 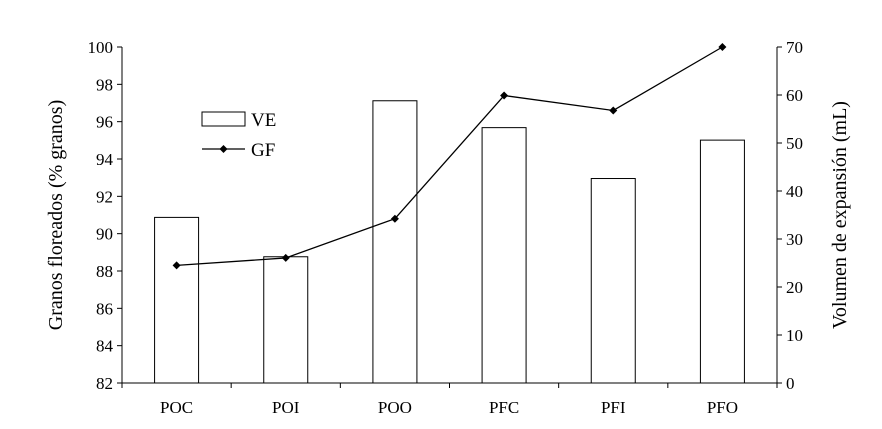 I want to click on x-tick-label-poo: POO, so click(x=395, y=407).